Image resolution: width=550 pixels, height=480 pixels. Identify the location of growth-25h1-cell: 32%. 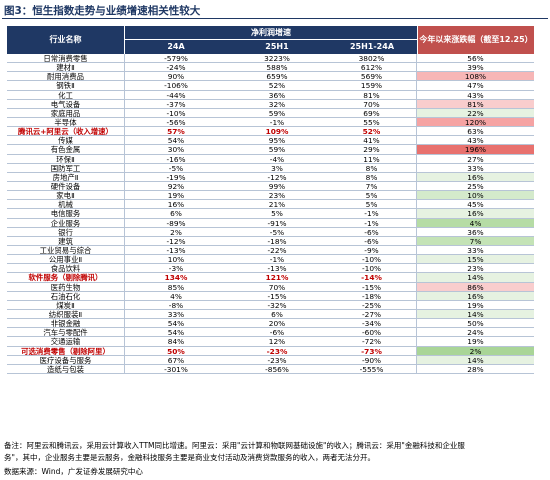
(277, 104).